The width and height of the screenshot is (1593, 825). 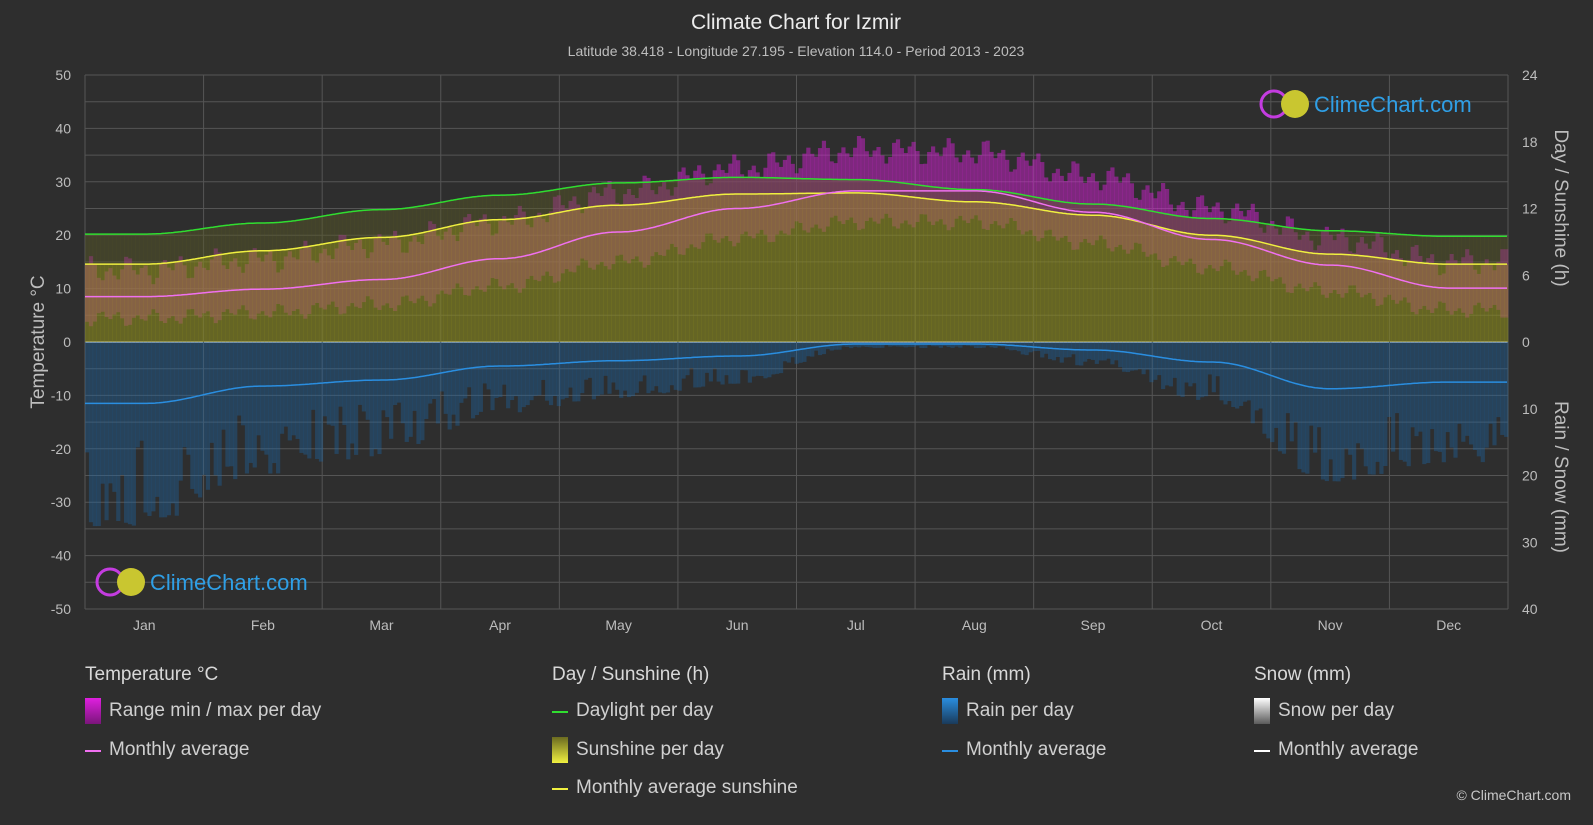 I want to click on legend-item: Monthly average, so click(x=203, y=758).